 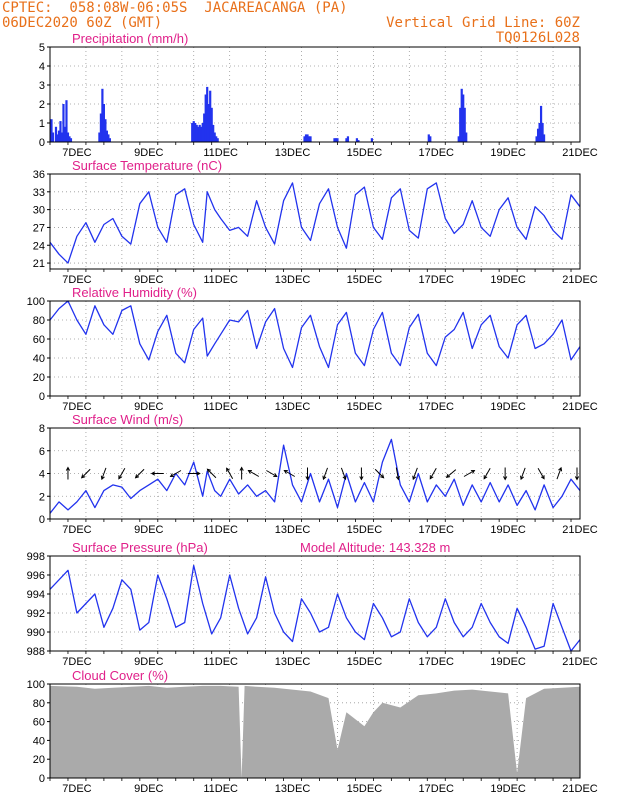 What do you see at coordinates (42, 779) in the screenshot?
I see `y-tick-label: 0` at bounding box center [42, 779].